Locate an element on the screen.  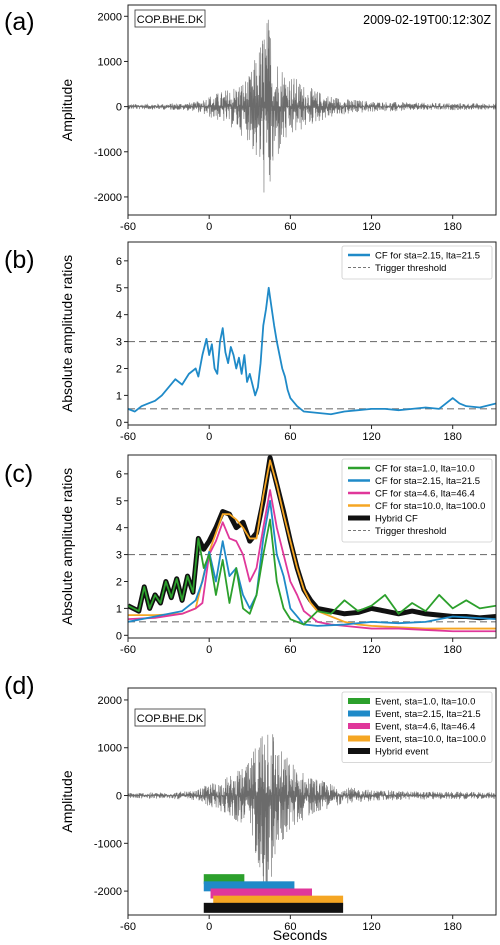
legend-label: Hybrid CF is located at coordinates (396, 519).